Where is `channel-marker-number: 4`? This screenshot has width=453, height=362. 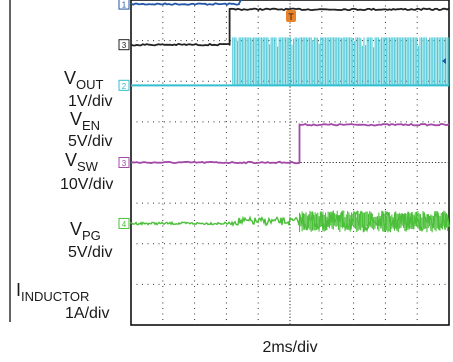 channel-marker-number: 4 is located at coordinates (124, 224).